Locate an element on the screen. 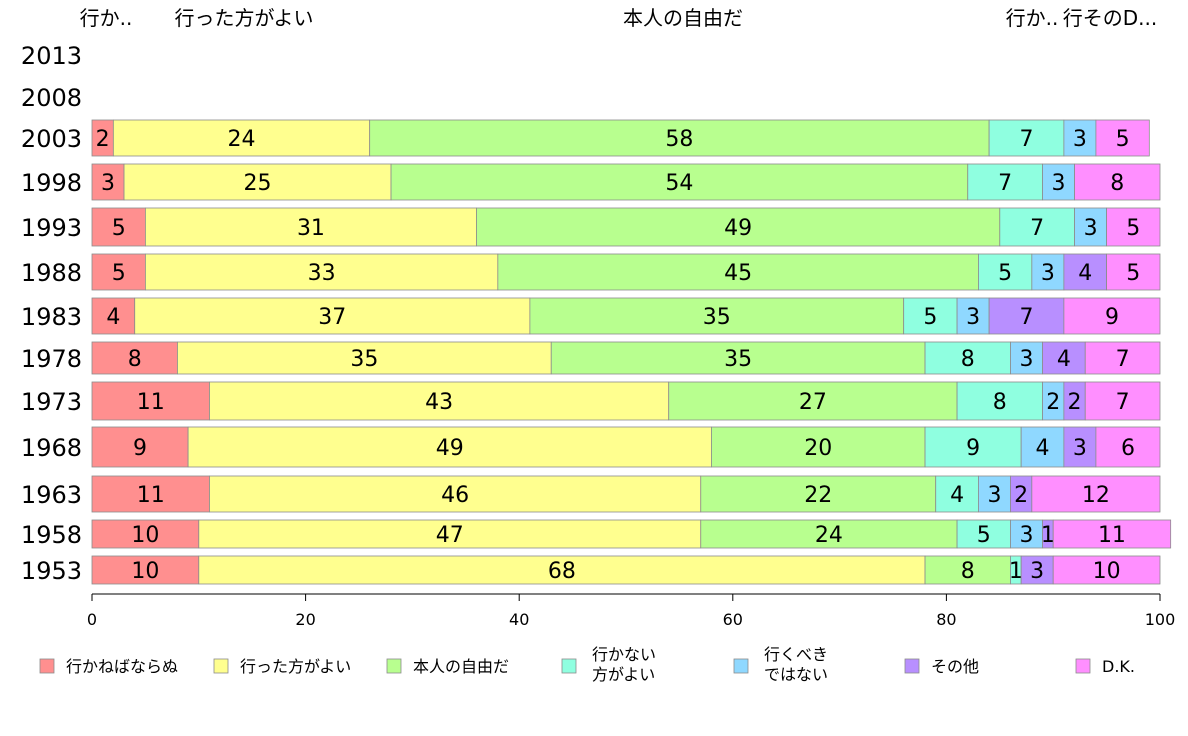  data-label: 49 is located at coordinates (450, 448).